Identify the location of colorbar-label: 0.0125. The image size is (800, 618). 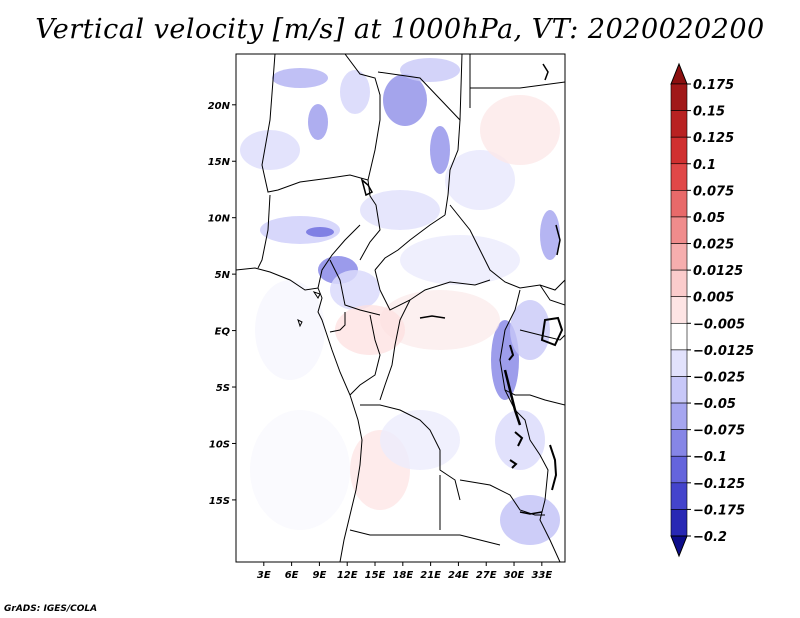
(718, 271).